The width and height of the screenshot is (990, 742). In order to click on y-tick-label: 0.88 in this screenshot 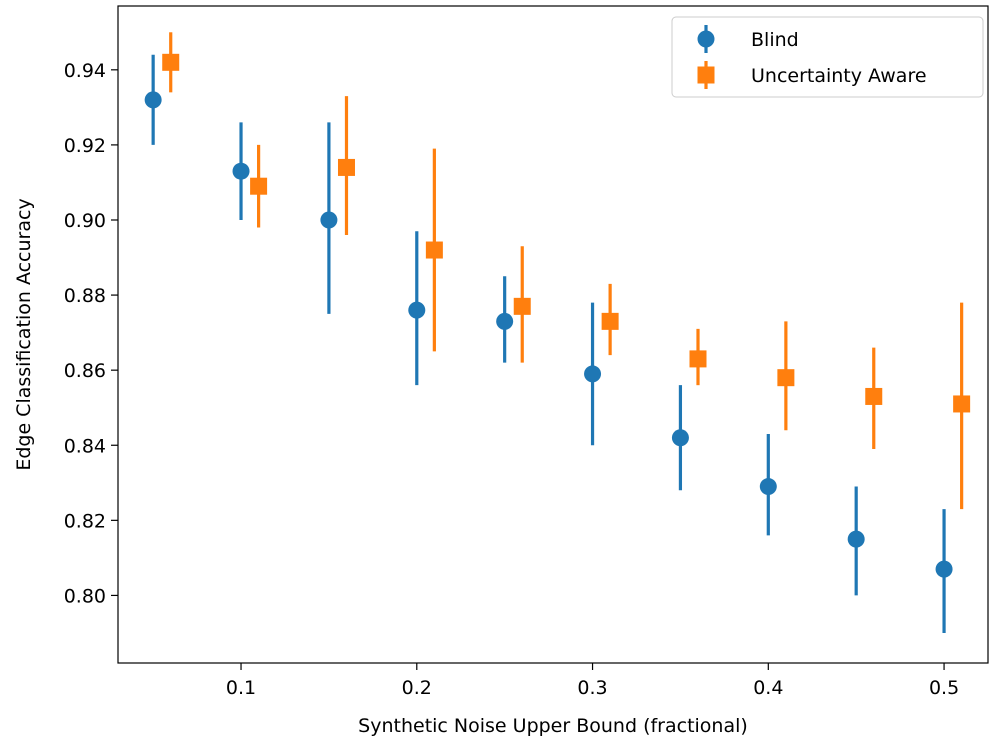, I will do `click(85, 296)`.